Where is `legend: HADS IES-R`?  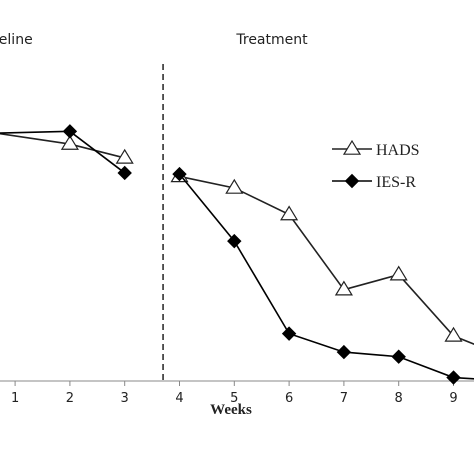
legend: HADS IES-R is located at coordinates (376, 165).